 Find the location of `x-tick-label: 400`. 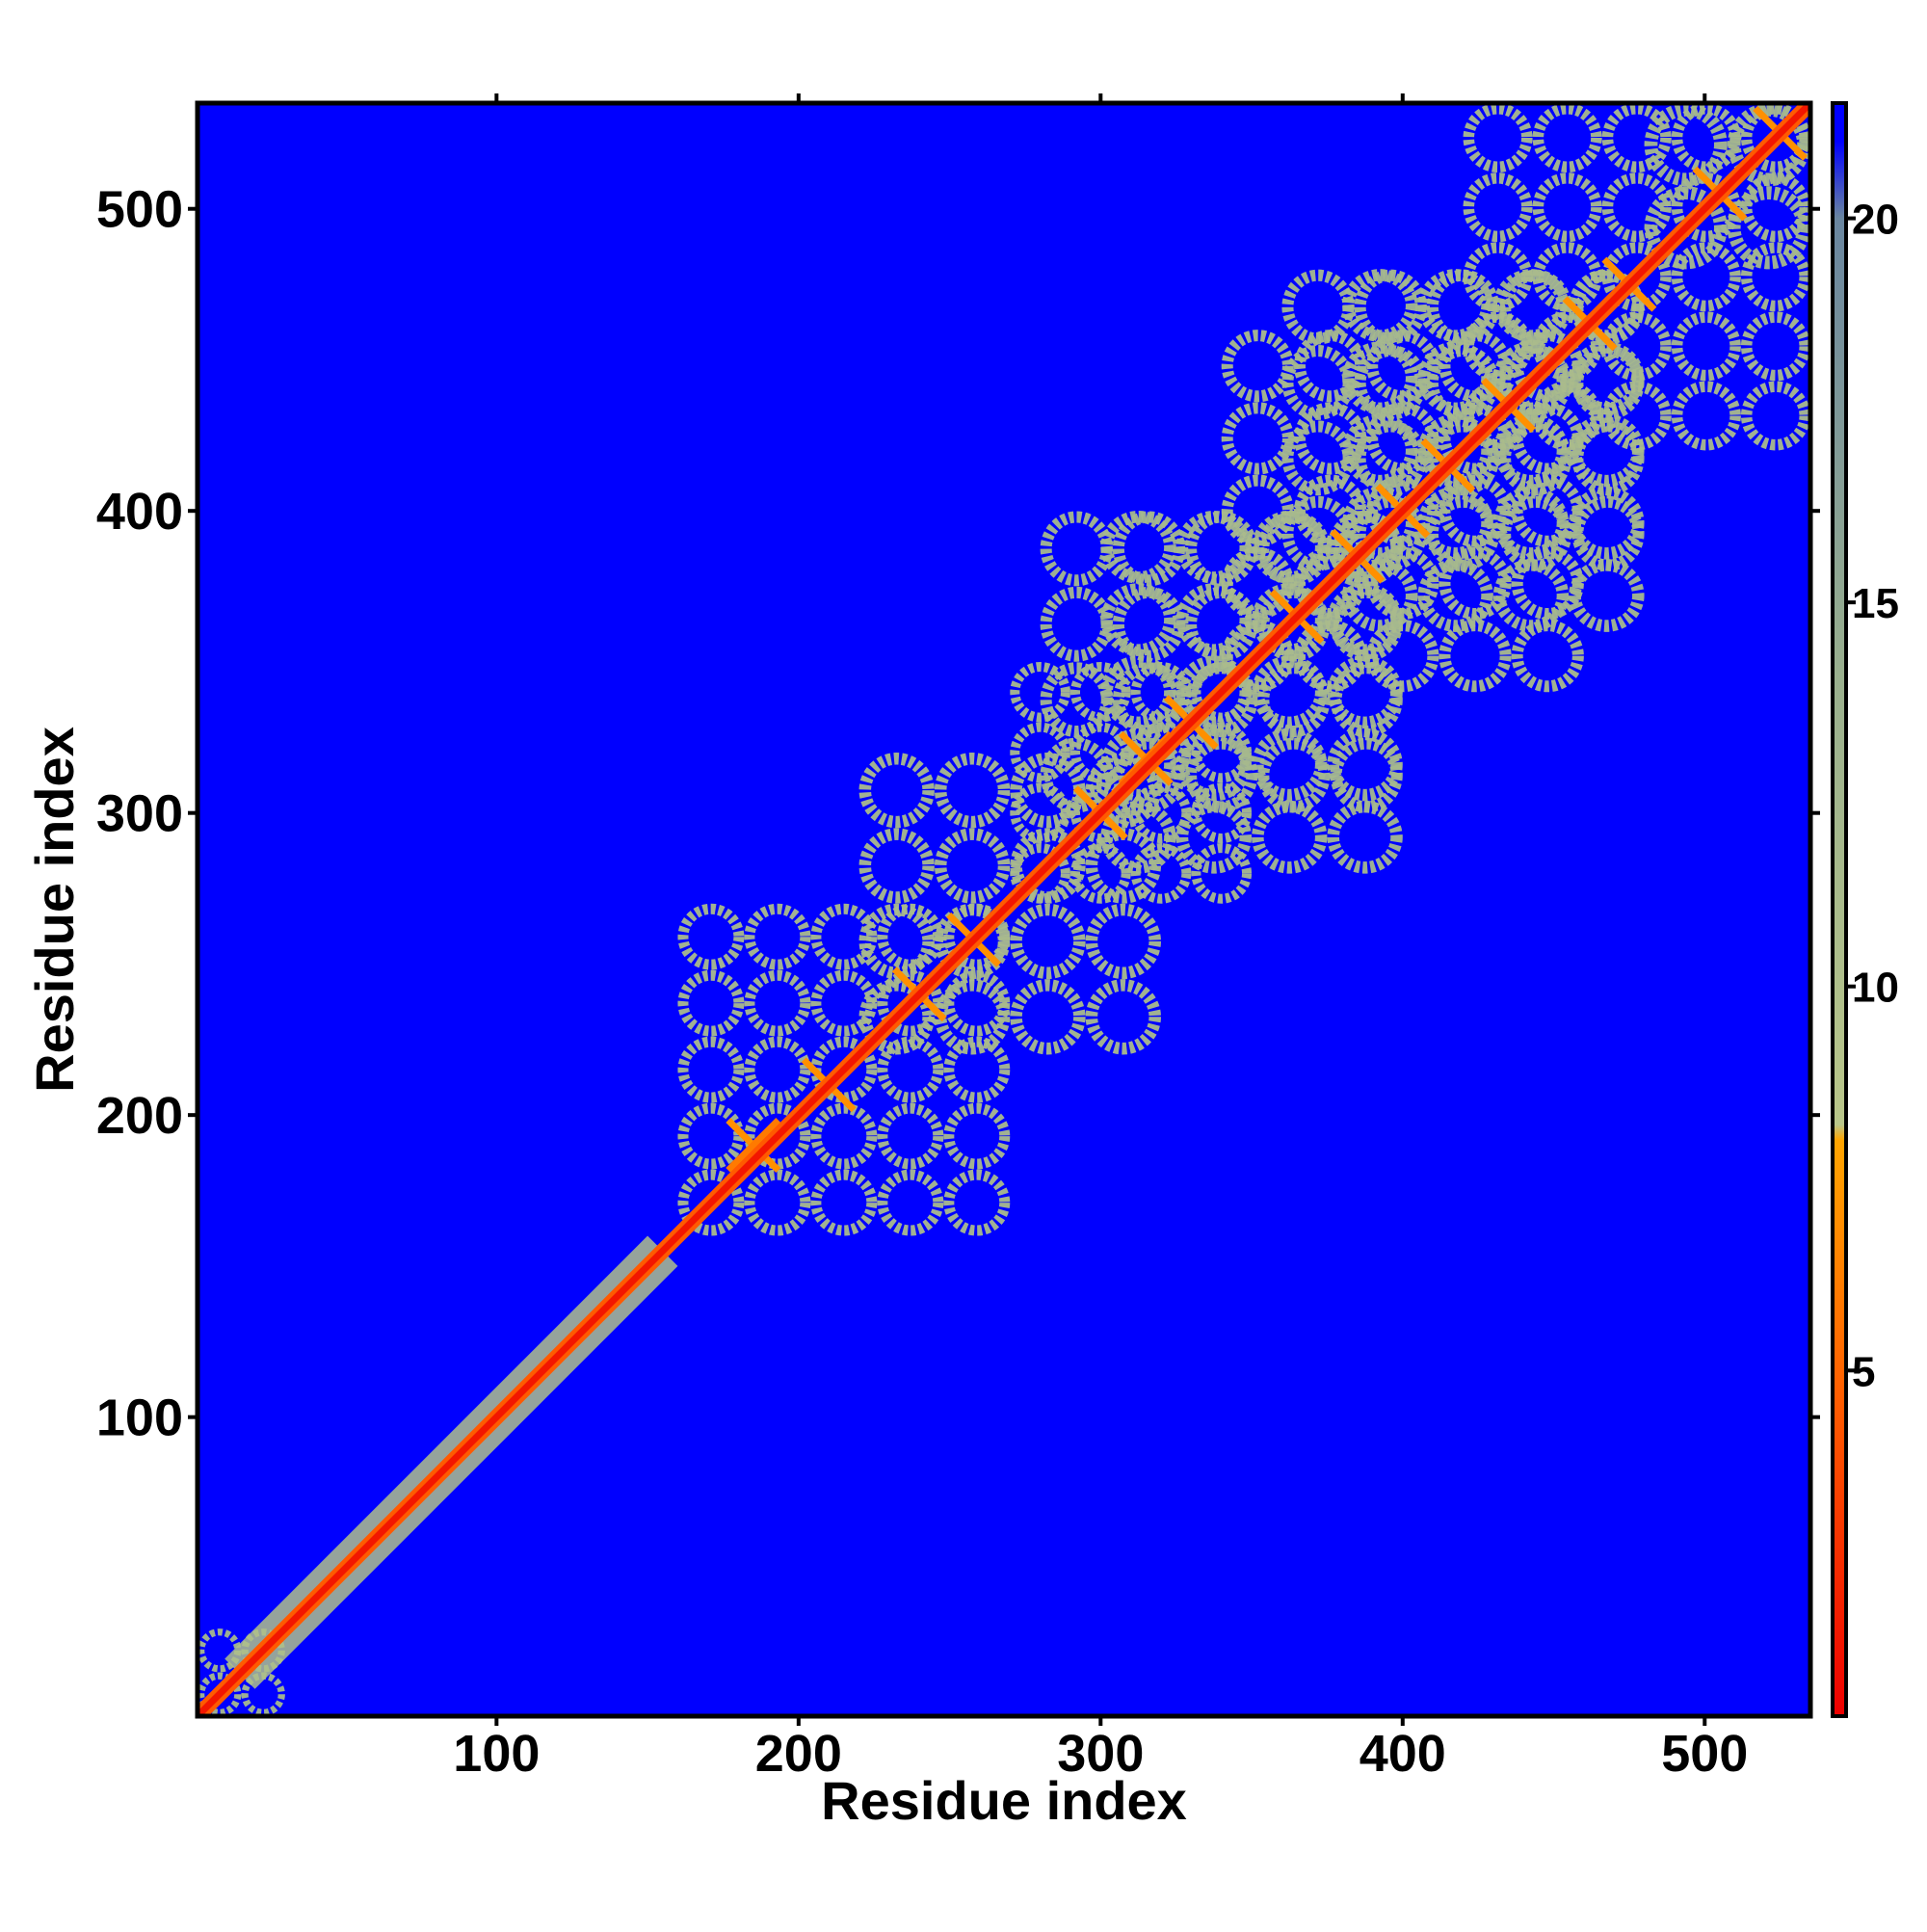

x-tick-label: 400 is located at coordinates (1402, 1754).